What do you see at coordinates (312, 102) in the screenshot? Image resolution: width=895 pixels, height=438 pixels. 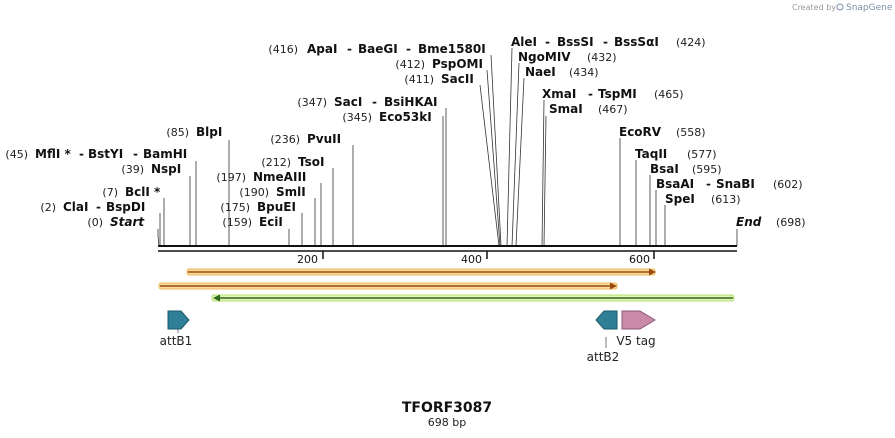 I see `site-position: (347)` at bounding box center [312, 102].